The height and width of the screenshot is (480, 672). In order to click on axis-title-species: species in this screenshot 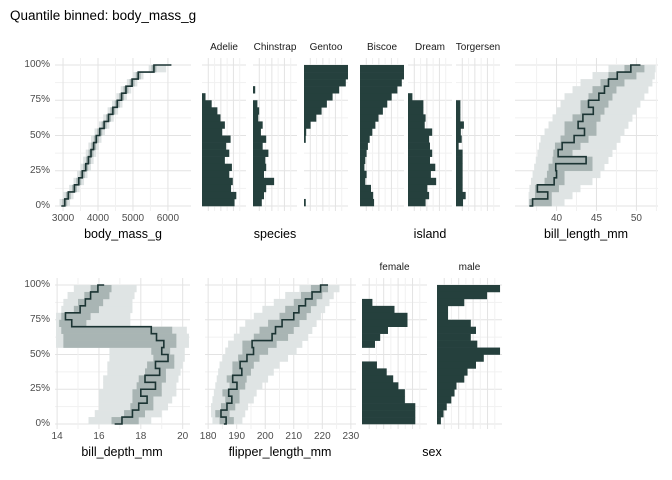, I will do `click(275, 234)`.